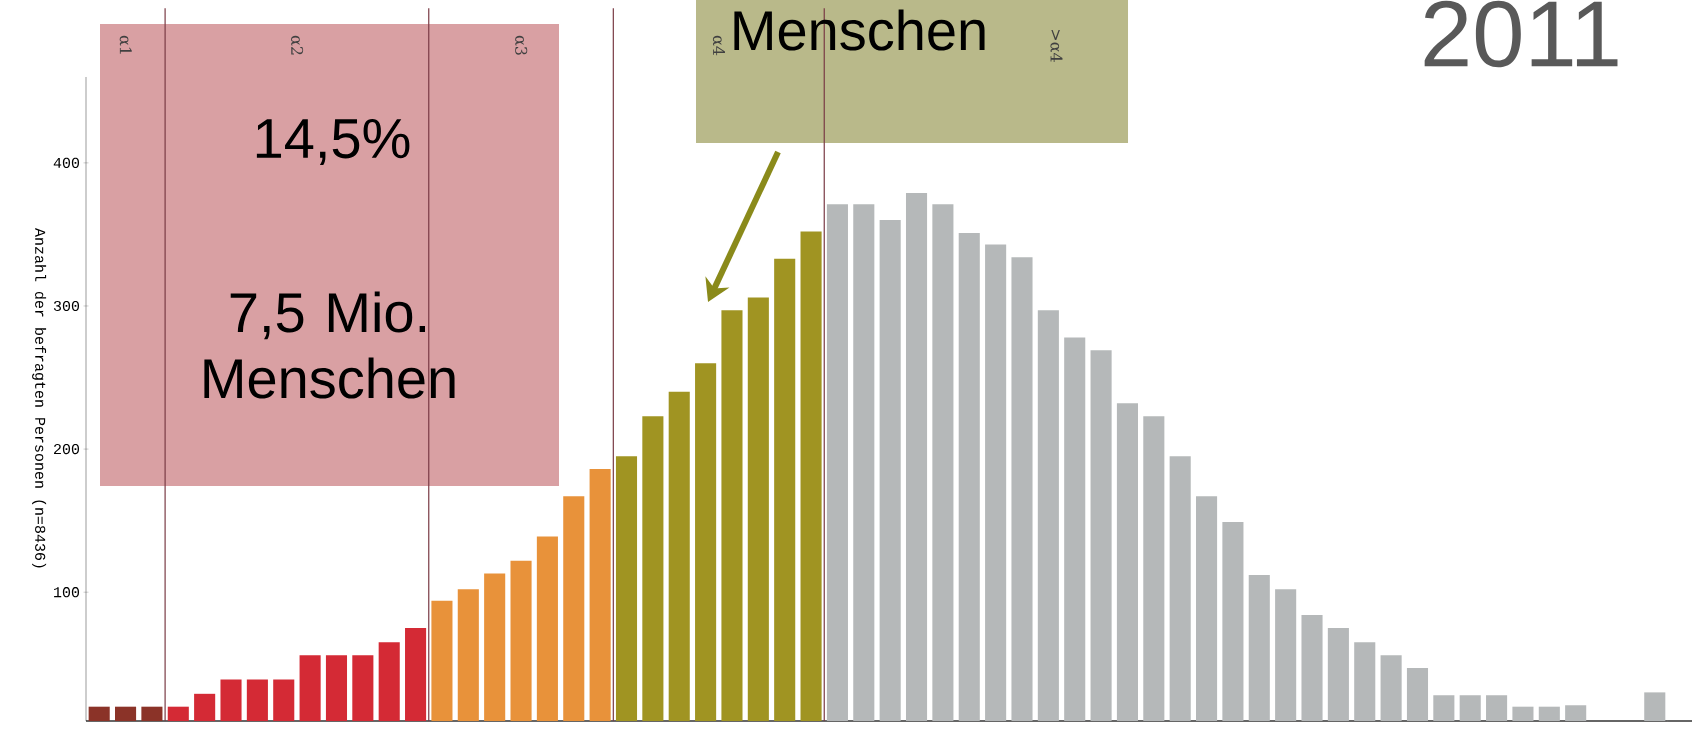 The height and width of the screenshot is (734, 1692). What do you see at coordinates (66, 306) in the screenshot?
I see `y-tick-label: 300` at bounding box center [66, 306].